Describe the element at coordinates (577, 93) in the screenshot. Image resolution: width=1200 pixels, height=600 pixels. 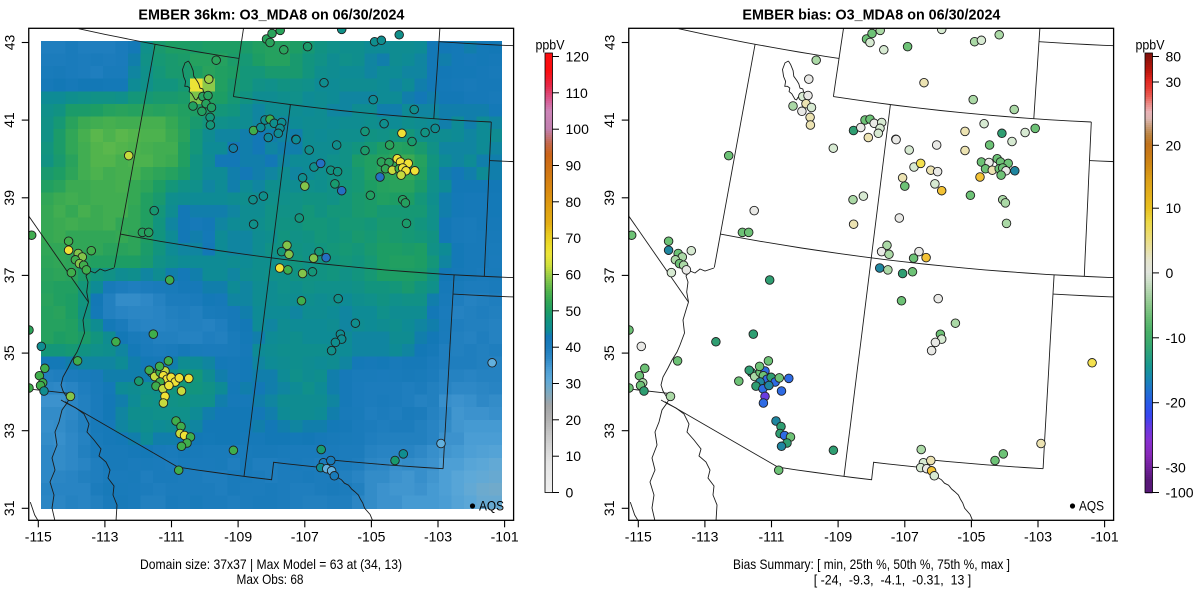
I see `svg-text: 110` at that location.